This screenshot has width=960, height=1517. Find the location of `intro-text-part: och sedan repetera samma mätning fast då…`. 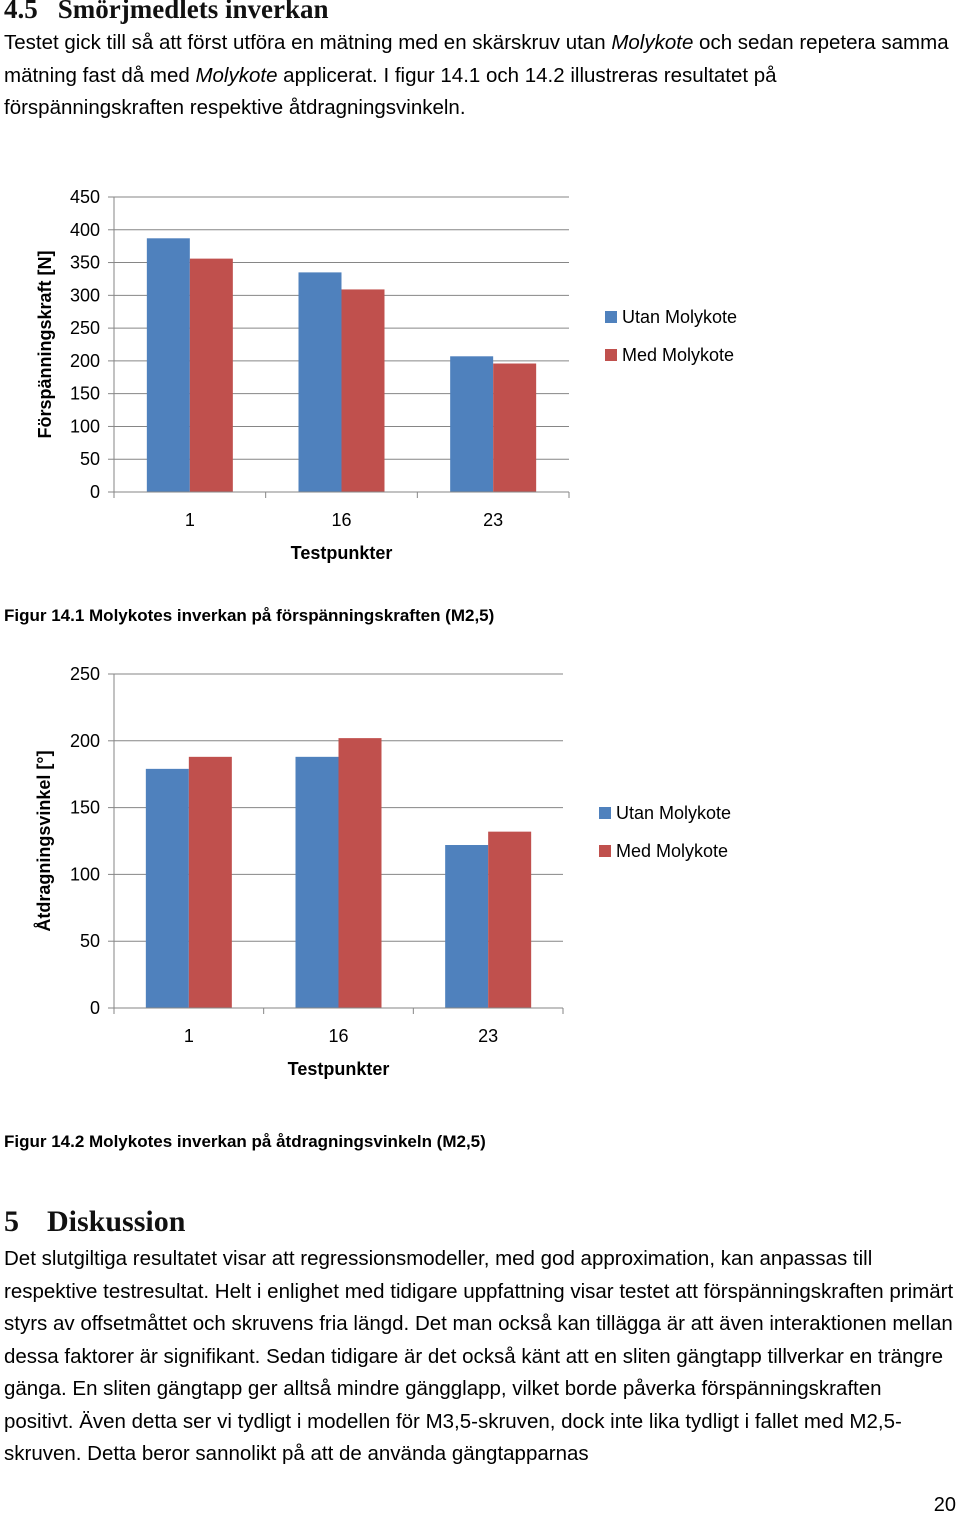

intro-text-part: och sedan repetera samma mätning fast då… is located at coordinates (476, 59).